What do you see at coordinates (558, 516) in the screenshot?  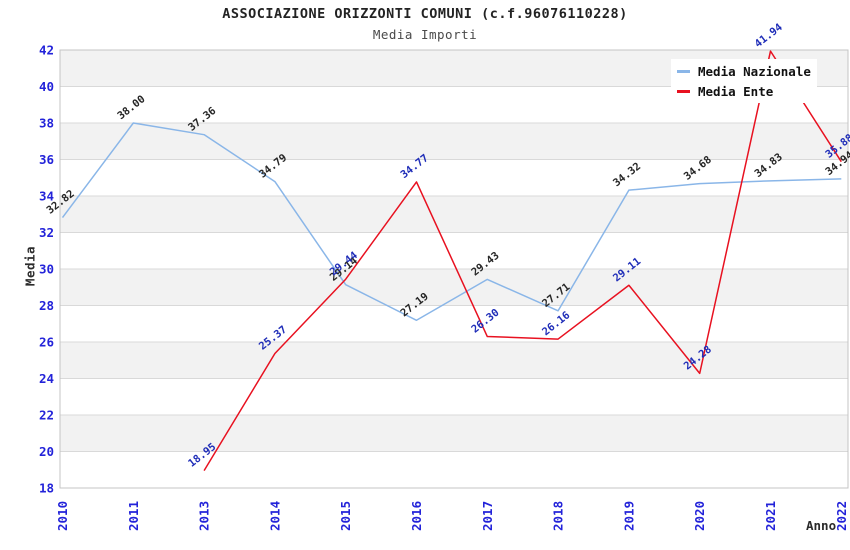 I see `x-tick-label: 2018` at bounding box center [558, 516].